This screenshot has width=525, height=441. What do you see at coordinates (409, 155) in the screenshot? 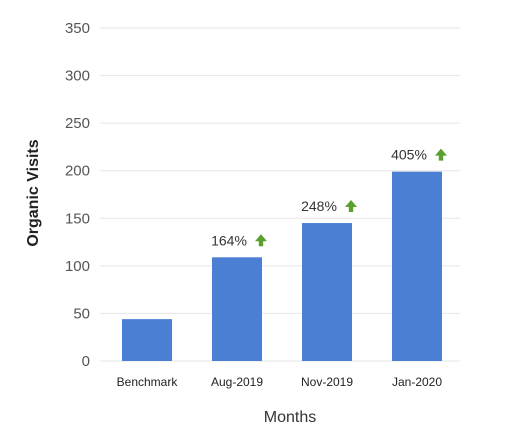
I see `data-label: 405%` at bounding box center [409, 155].